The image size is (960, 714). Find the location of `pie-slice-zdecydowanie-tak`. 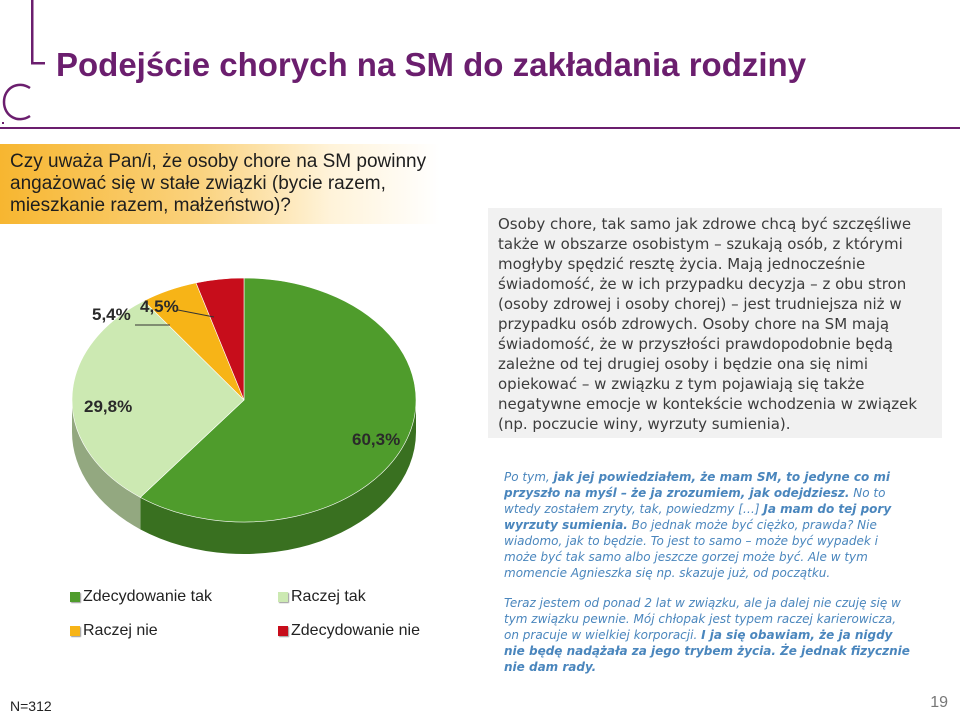

pie-slice-zdecydowanie-tak is located at coordinates (278, 400).